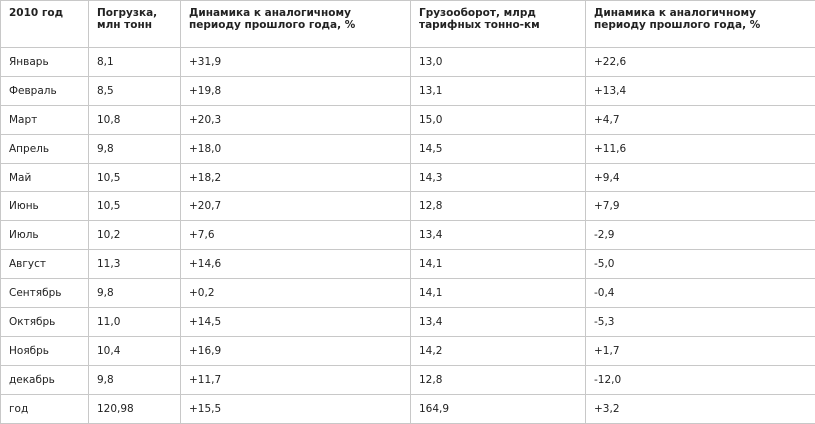  Describe the element at coordinates (700, 235) in the screenshot. I see `table-cell: -2,9` at that location.